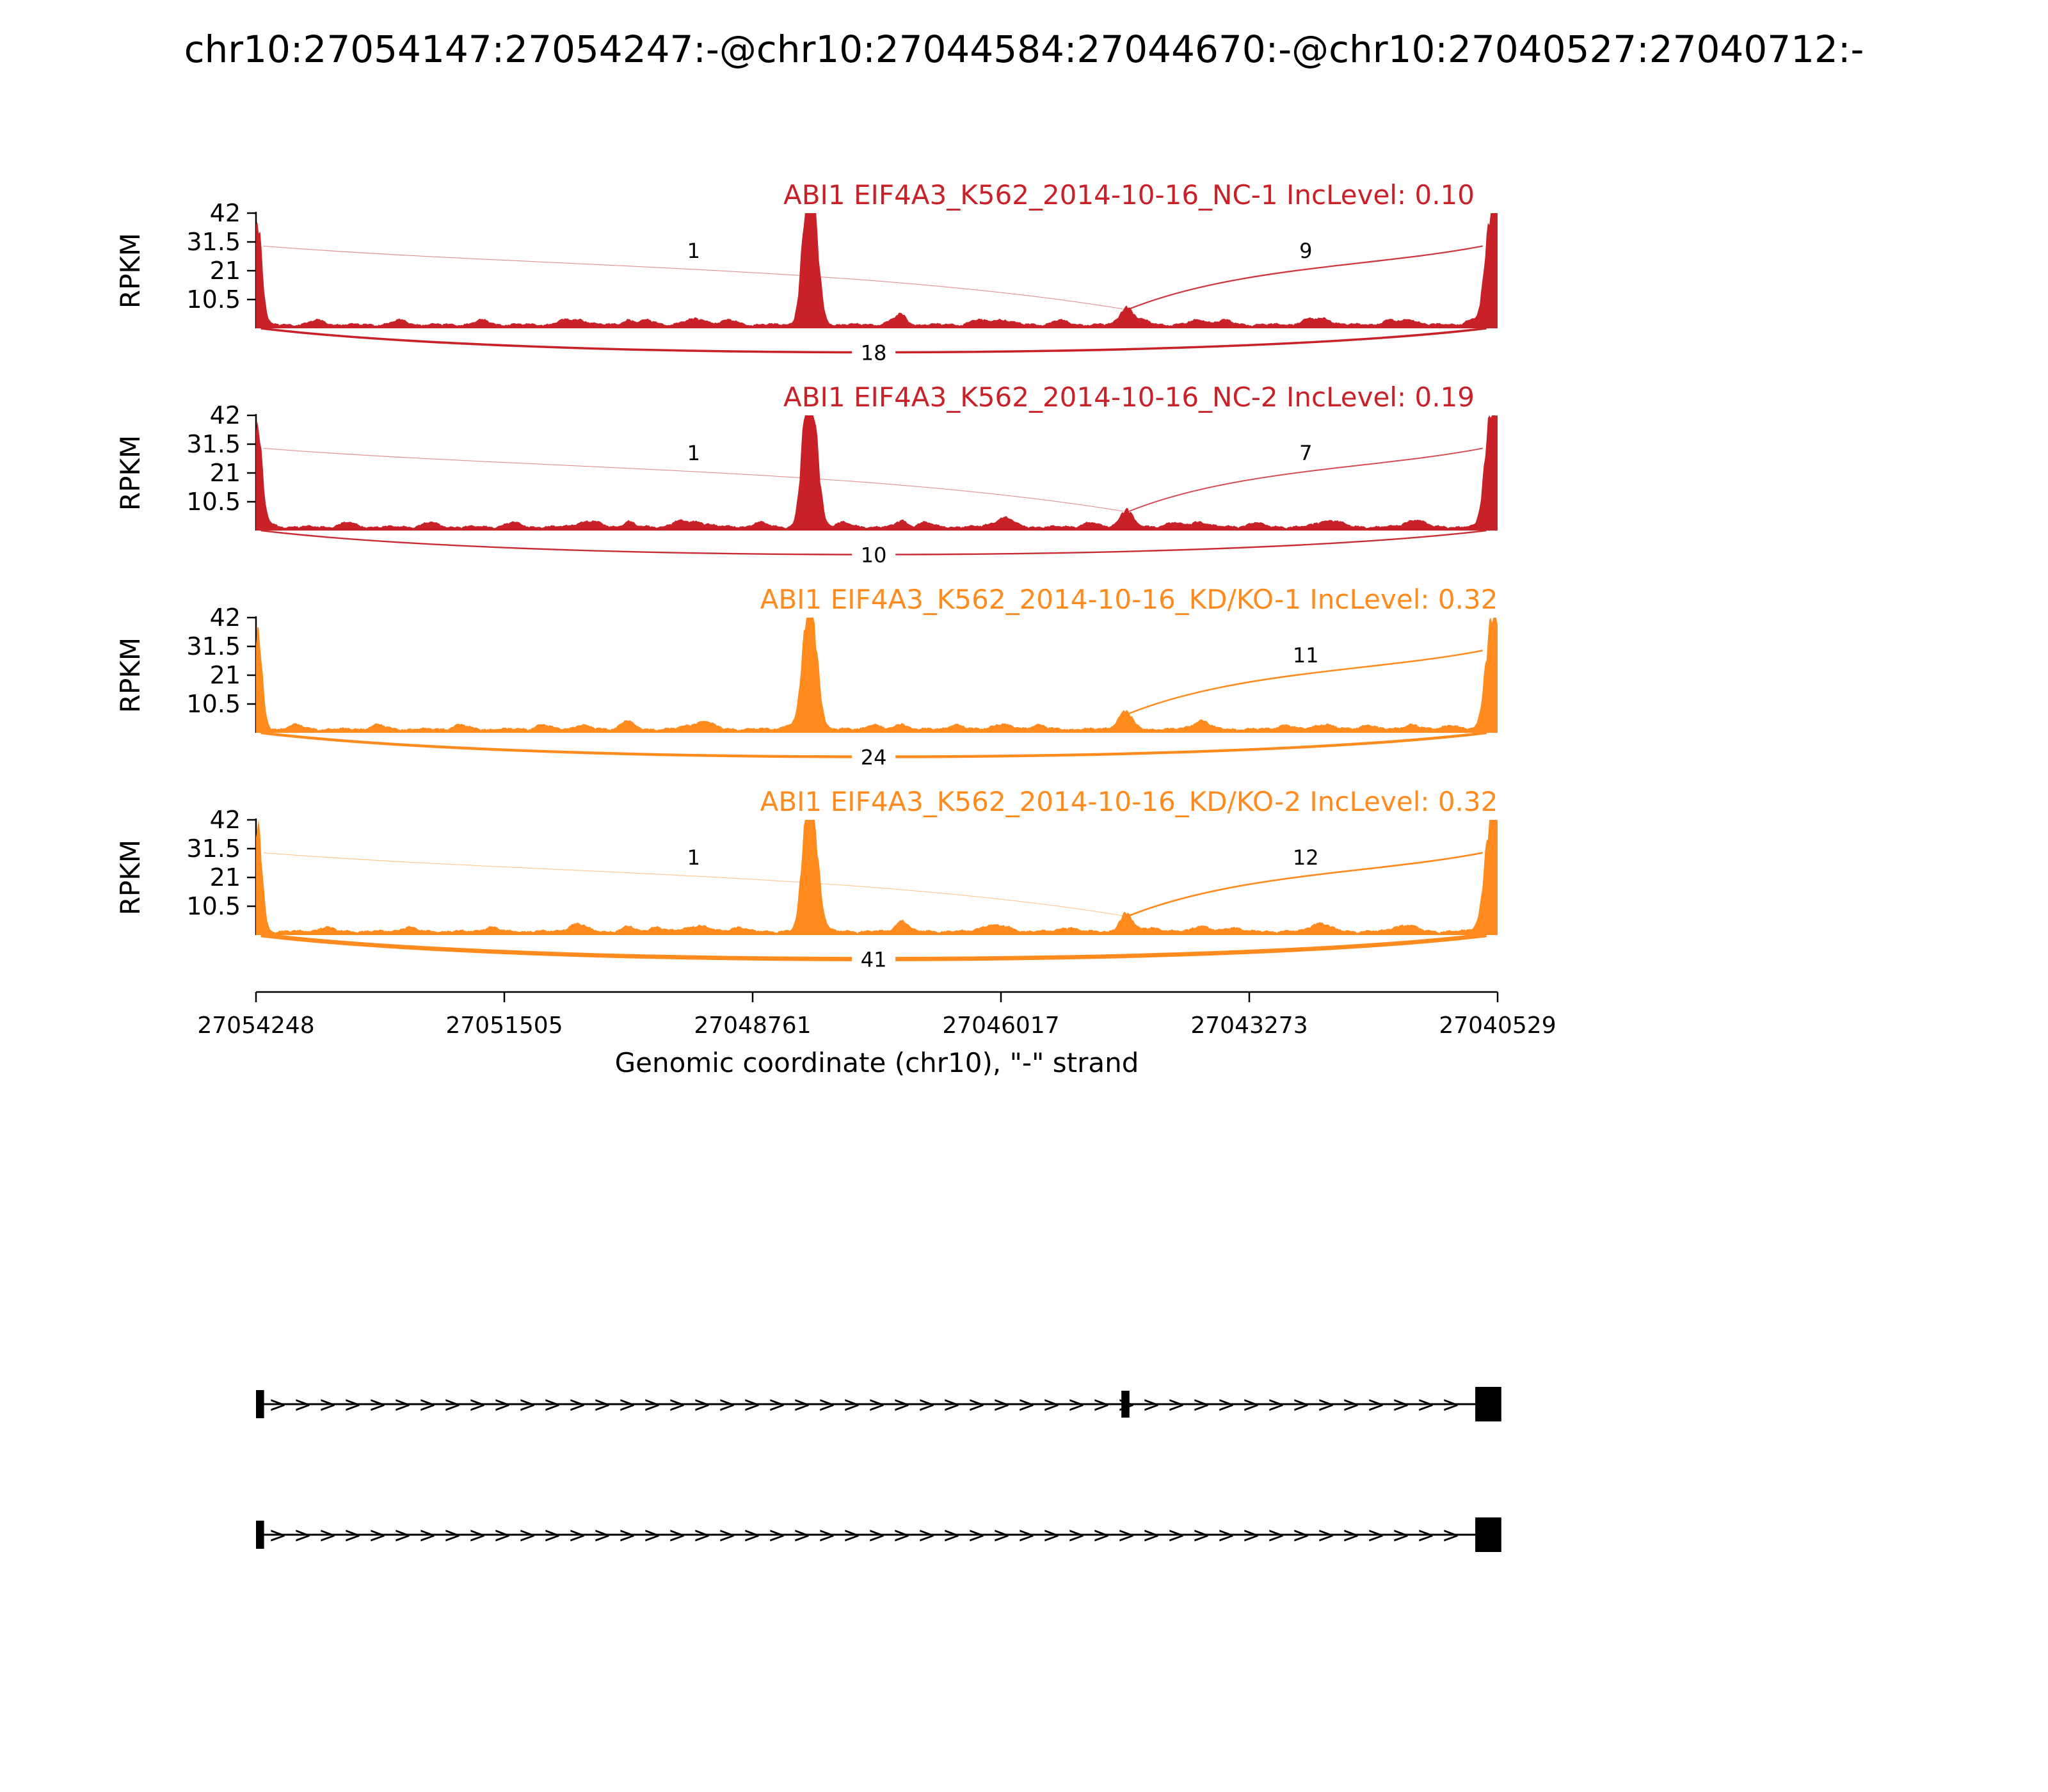  I want to click on x-tick-label: 27051505, so click(504, 1025).